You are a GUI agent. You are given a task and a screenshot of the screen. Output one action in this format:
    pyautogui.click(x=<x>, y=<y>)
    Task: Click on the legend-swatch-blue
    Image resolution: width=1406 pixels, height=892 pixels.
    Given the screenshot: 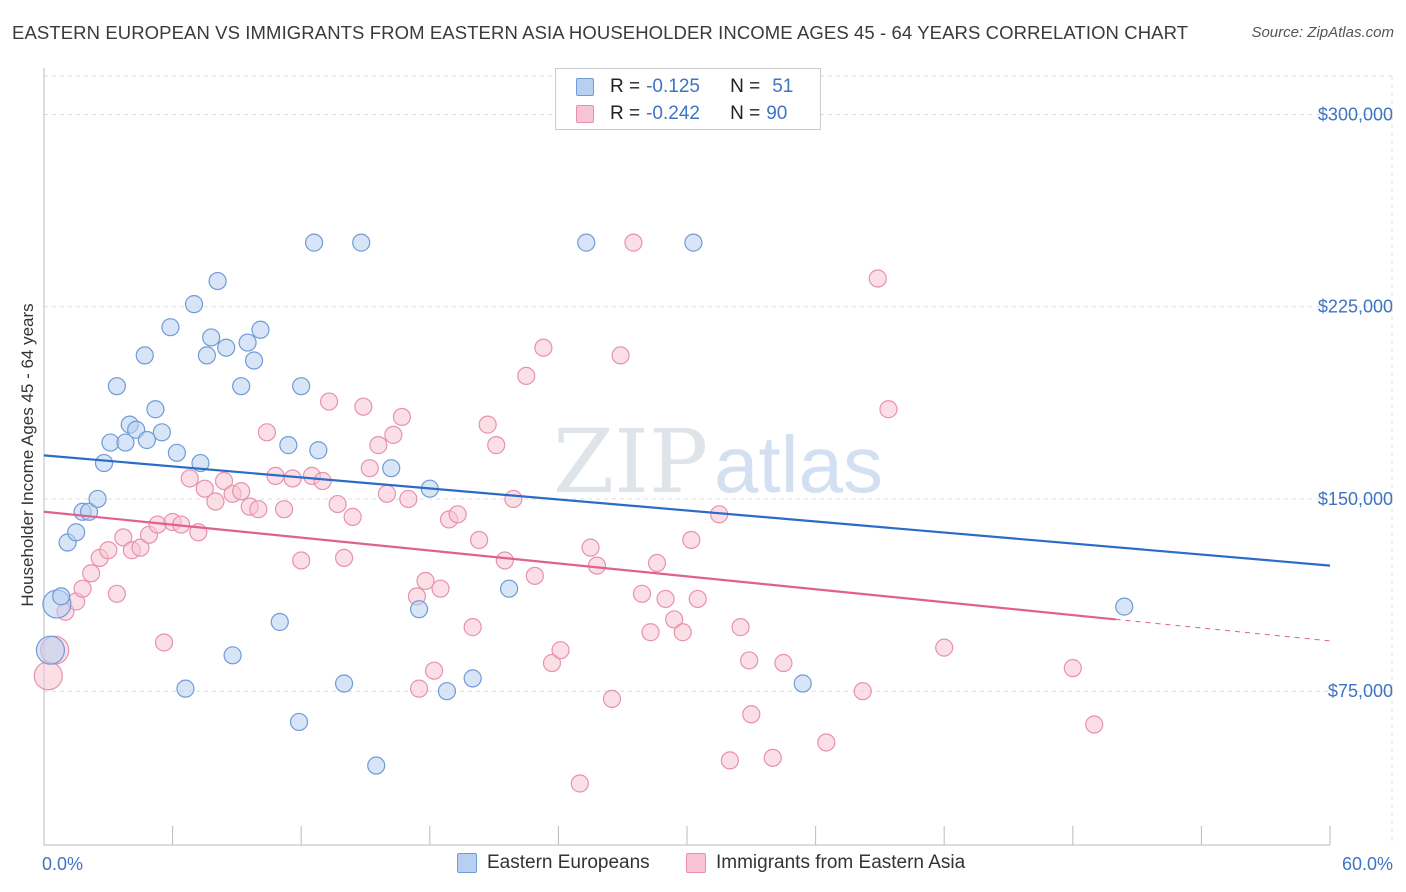 What is the action you would take?
    pyautogui.click(x=585, y=87)
    